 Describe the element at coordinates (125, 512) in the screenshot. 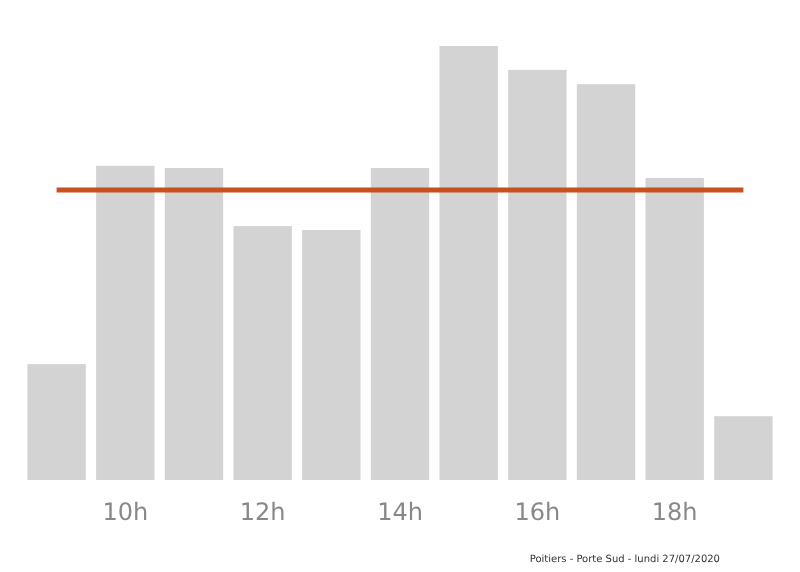

I see `x-tick-label: 10h` at that location.